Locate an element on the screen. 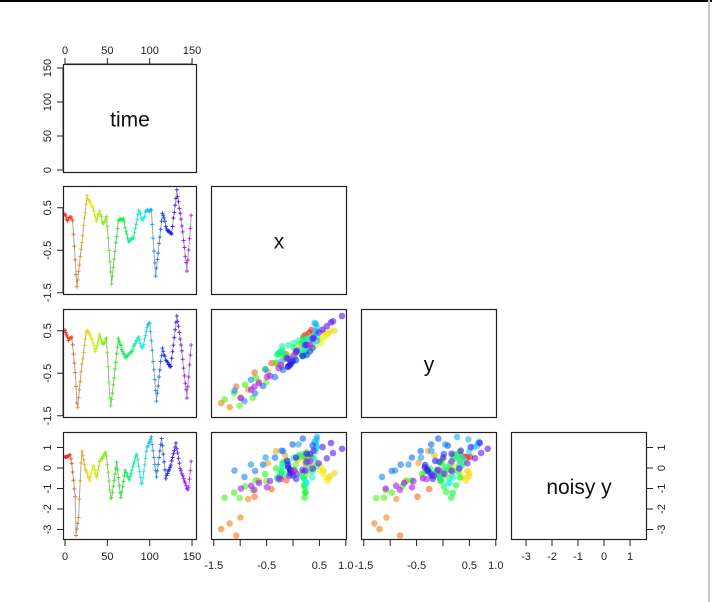 The image size is (712, 602). tick-label: -3 is located at coordinates (48, 530).